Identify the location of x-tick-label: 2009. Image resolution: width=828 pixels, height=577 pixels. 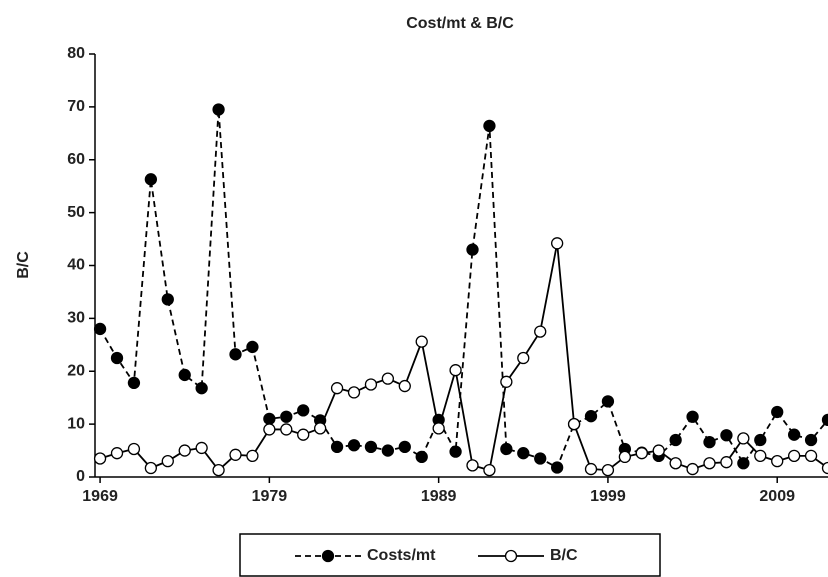
(777, 496).